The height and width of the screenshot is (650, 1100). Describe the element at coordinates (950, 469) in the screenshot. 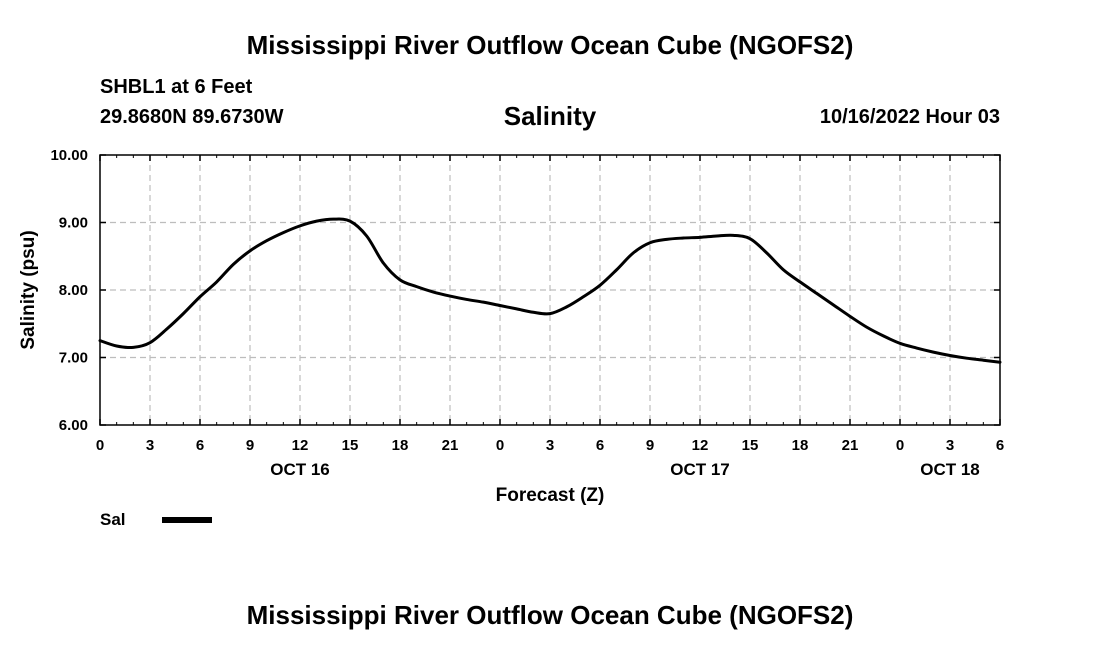

I see `date-label: OCT 18` at that location.